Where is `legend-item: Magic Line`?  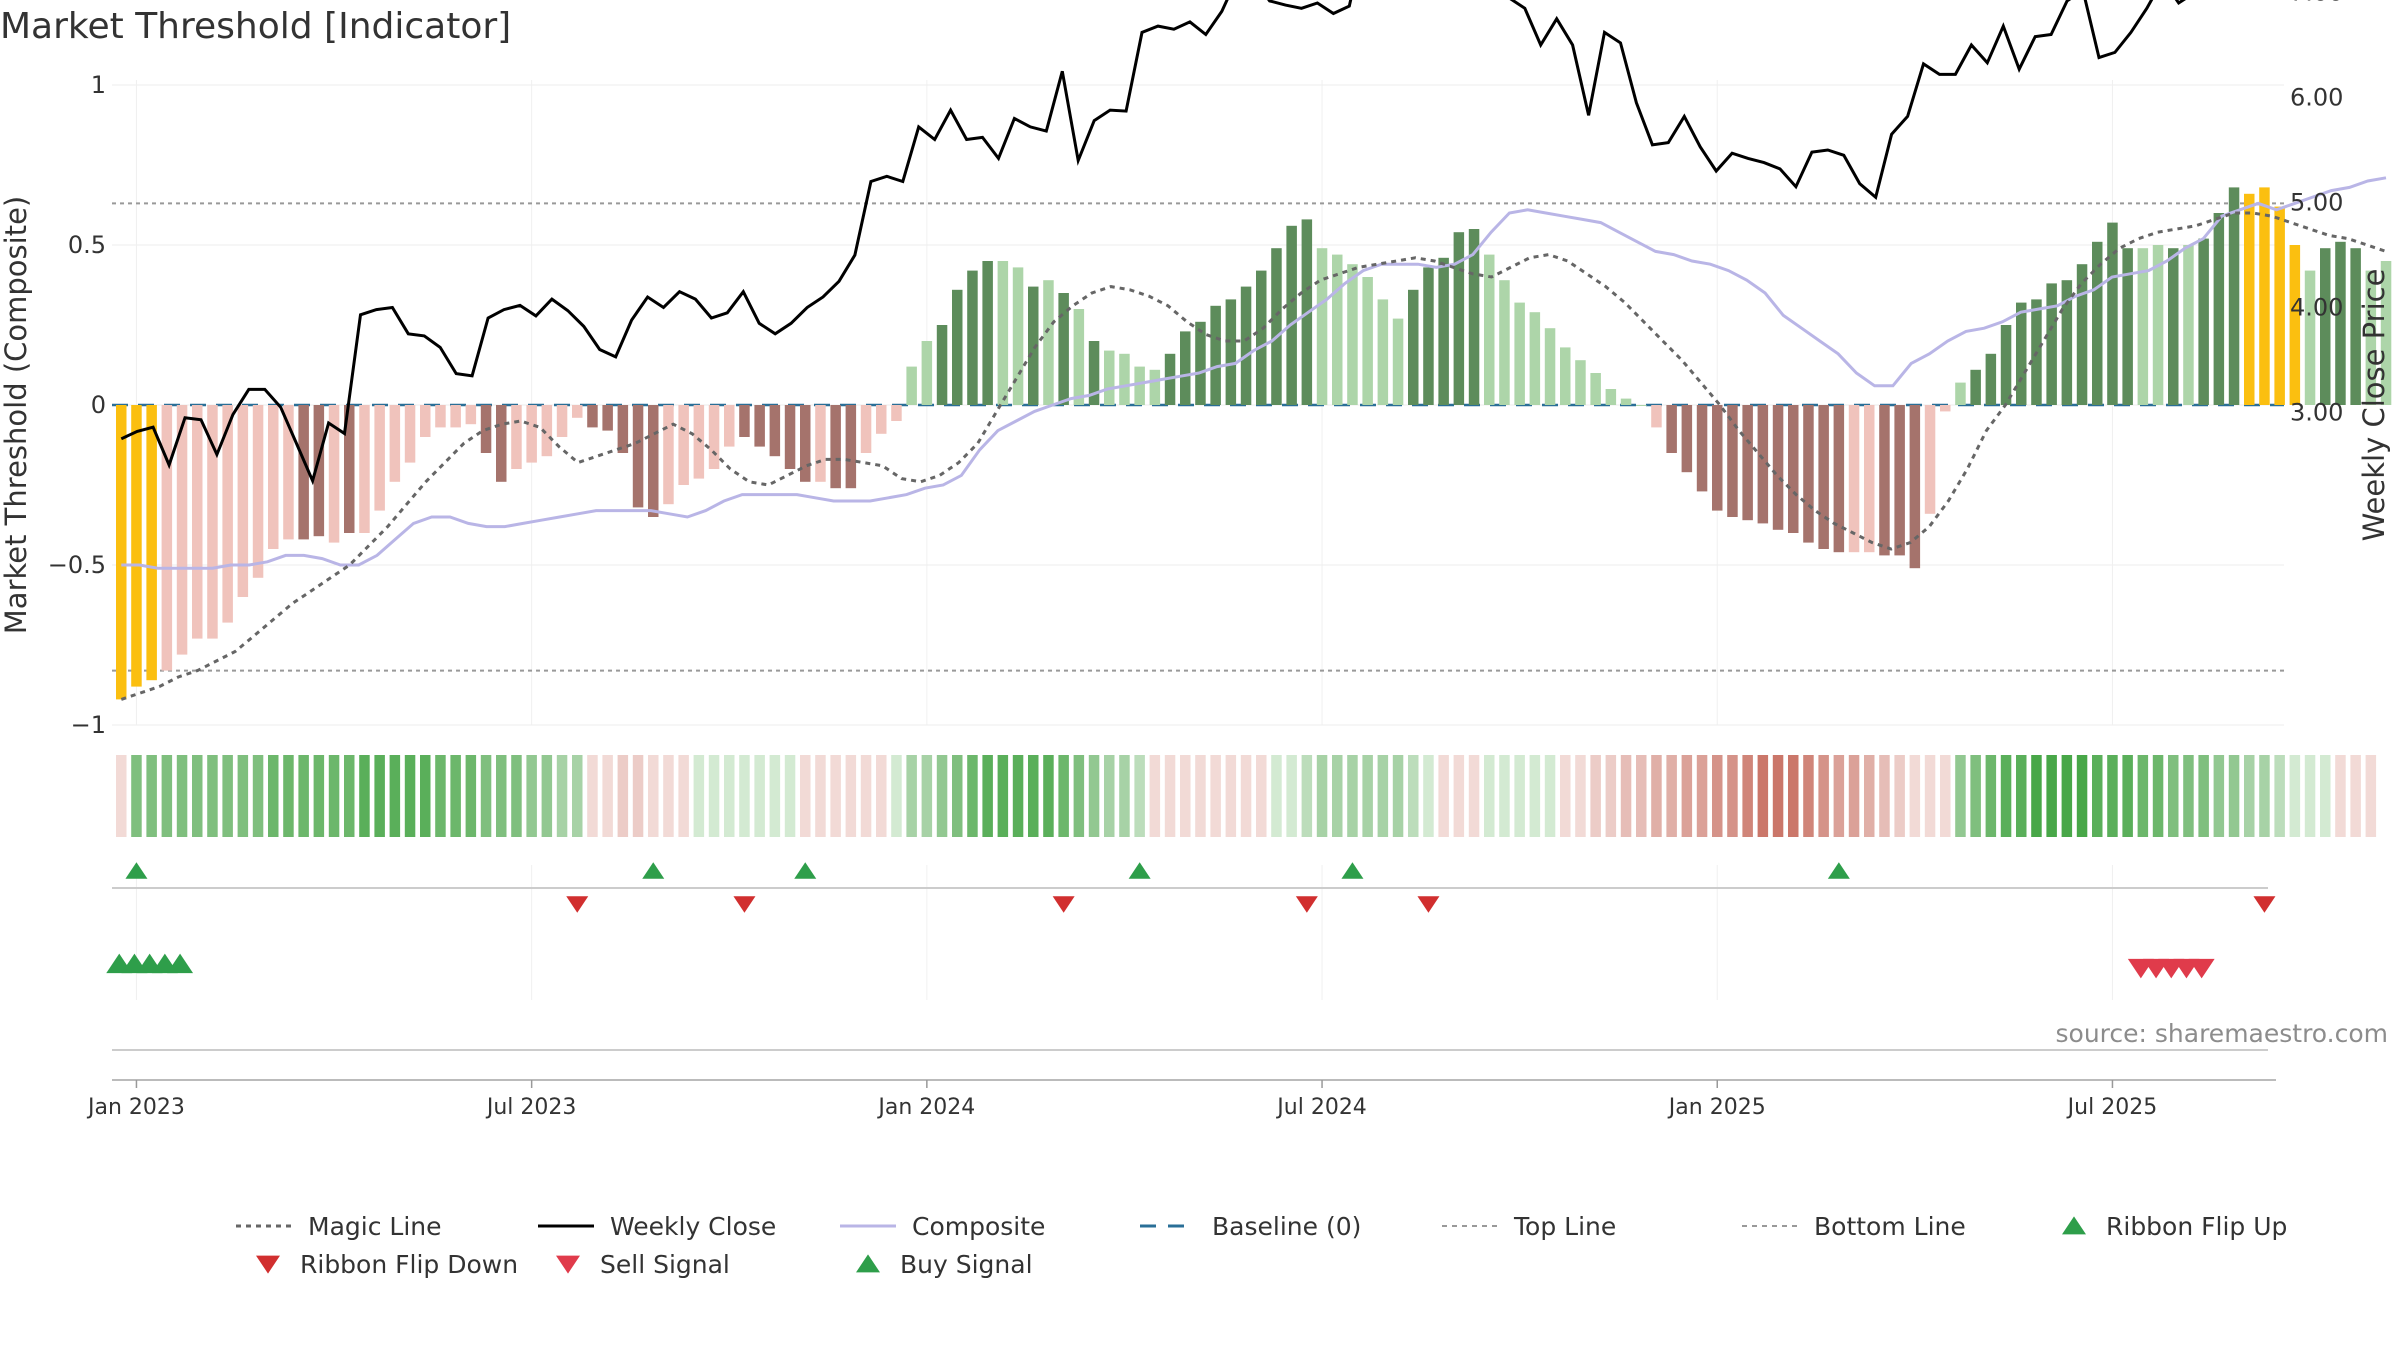 legend-item: Magic Line is located at coordinates (339, 1226).